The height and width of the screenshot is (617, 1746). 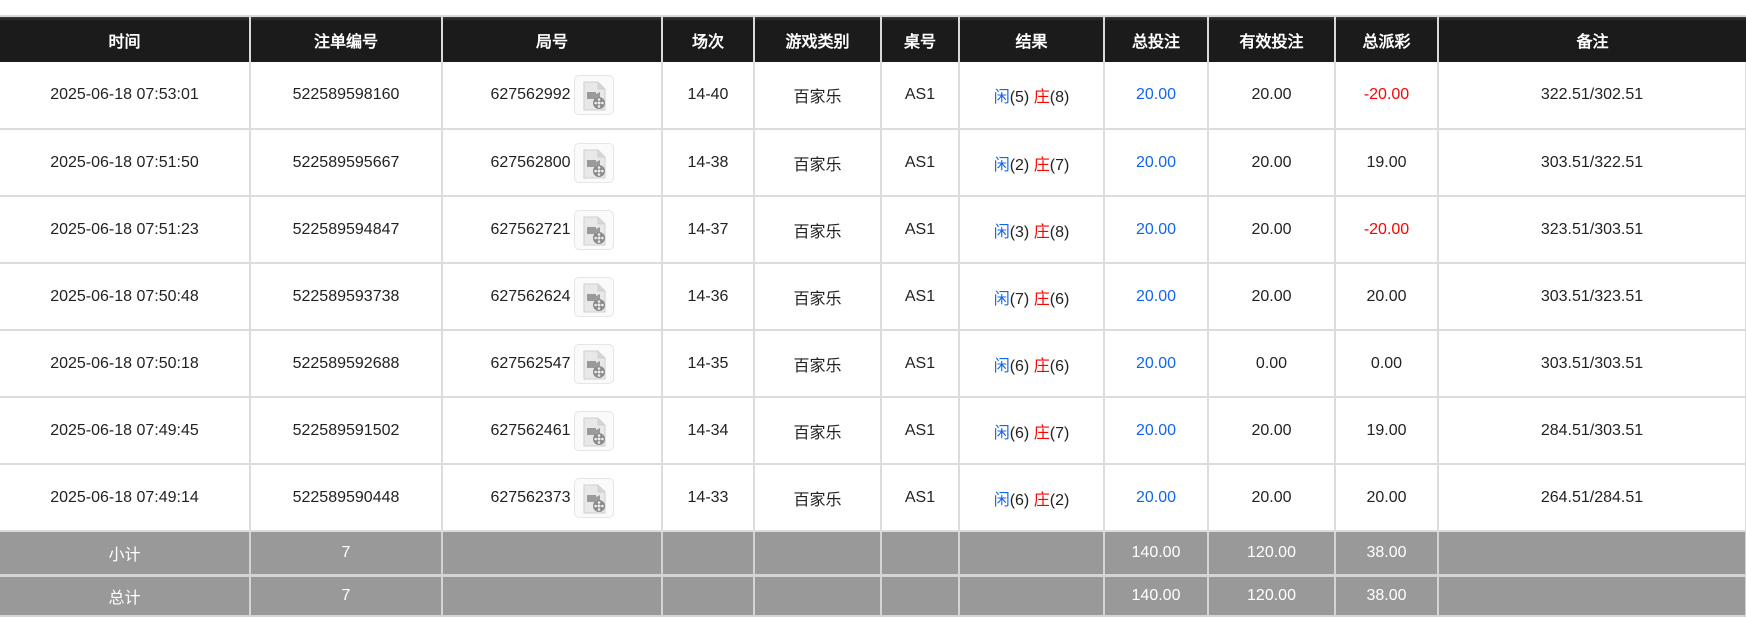 I want to click on round-number: 627562547, so click(x=530, y=363).